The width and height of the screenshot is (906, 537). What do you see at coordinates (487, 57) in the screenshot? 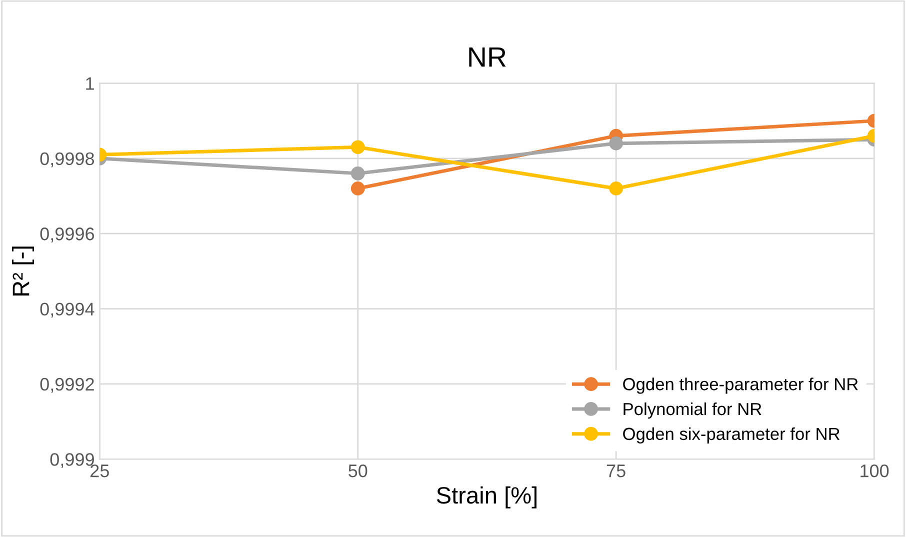
I see `chart-title: NR` at bounding box center [487, 57].